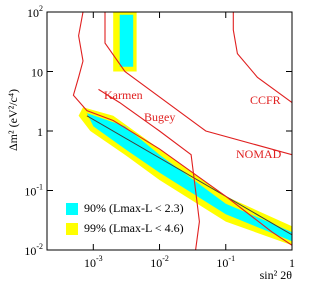 The image size is (323, 292). What do you see at coordinates (37, 72) in the screenshot?
I see `tick-label: 10` at bounding box center [37, 72].